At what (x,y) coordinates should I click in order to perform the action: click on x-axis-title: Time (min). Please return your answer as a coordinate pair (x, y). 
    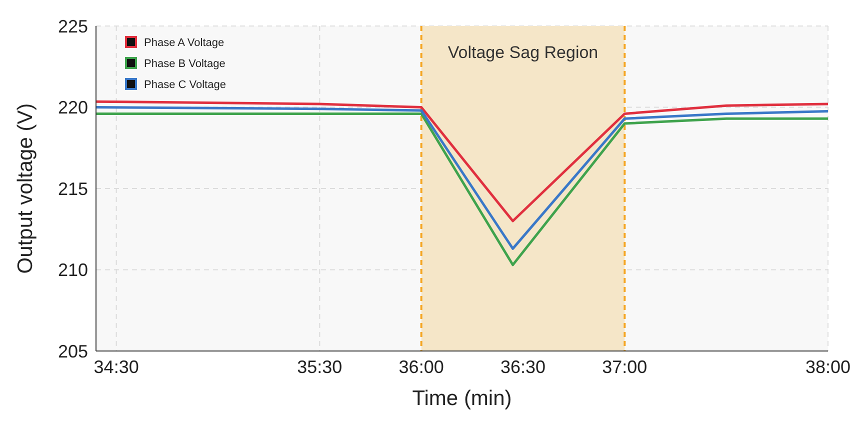
    Looking at the image, I should click on (462, 398).